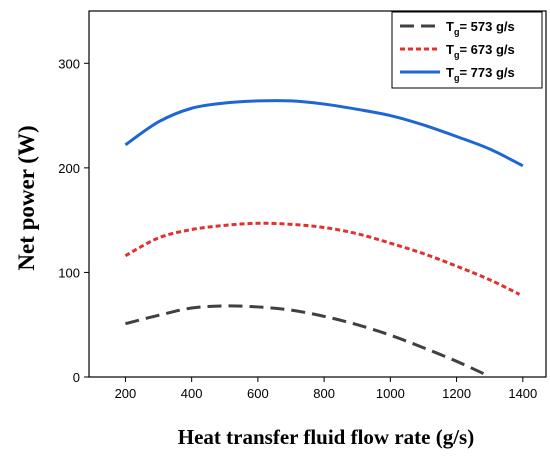  I want to click on y-axis-title: Net power (W), so click(26, 197).